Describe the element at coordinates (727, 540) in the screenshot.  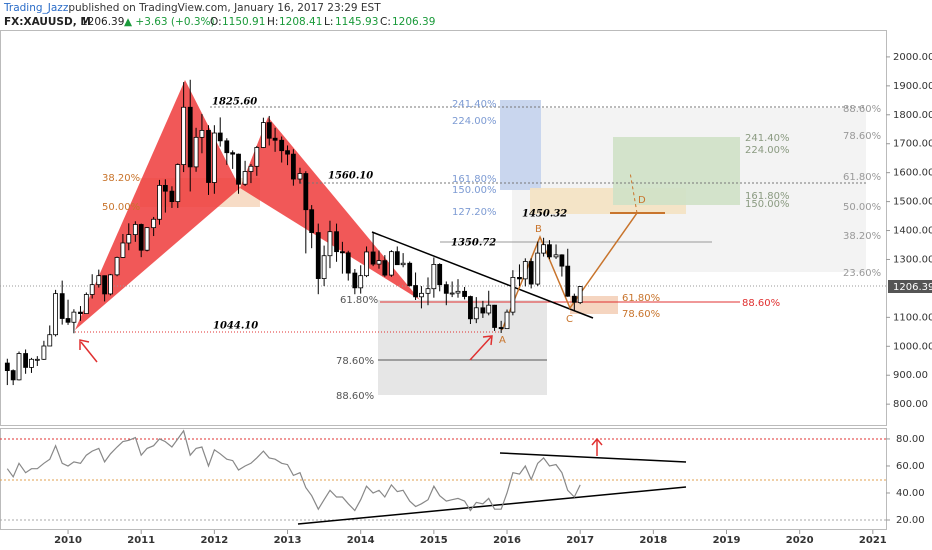
I see `x-tick-label: 2019` at that location.